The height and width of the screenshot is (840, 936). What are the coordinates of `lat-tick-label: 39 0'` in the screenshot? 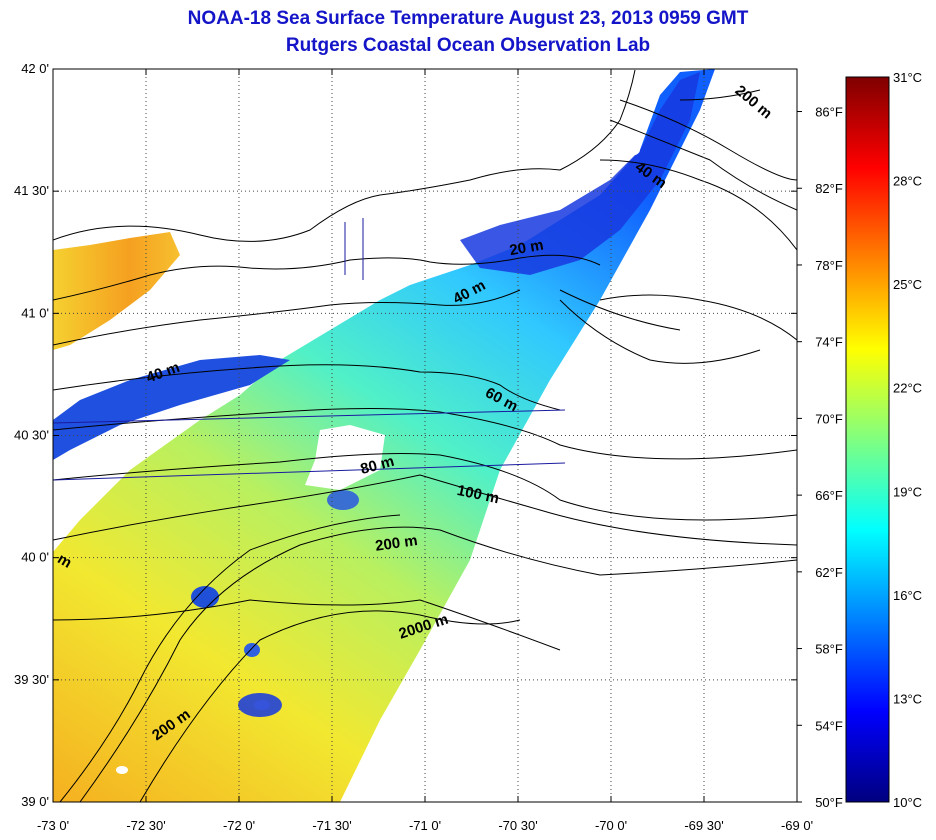 It's located at (35, 801).